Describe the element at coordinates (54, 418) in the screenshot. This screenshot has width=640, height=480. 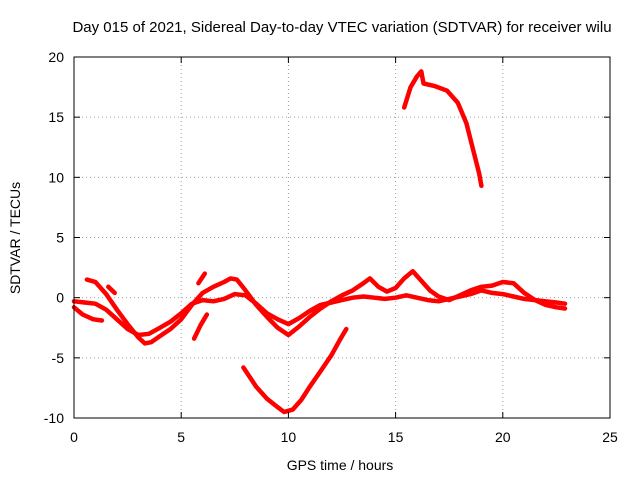
I see `y-tick-label: -10` at that location.